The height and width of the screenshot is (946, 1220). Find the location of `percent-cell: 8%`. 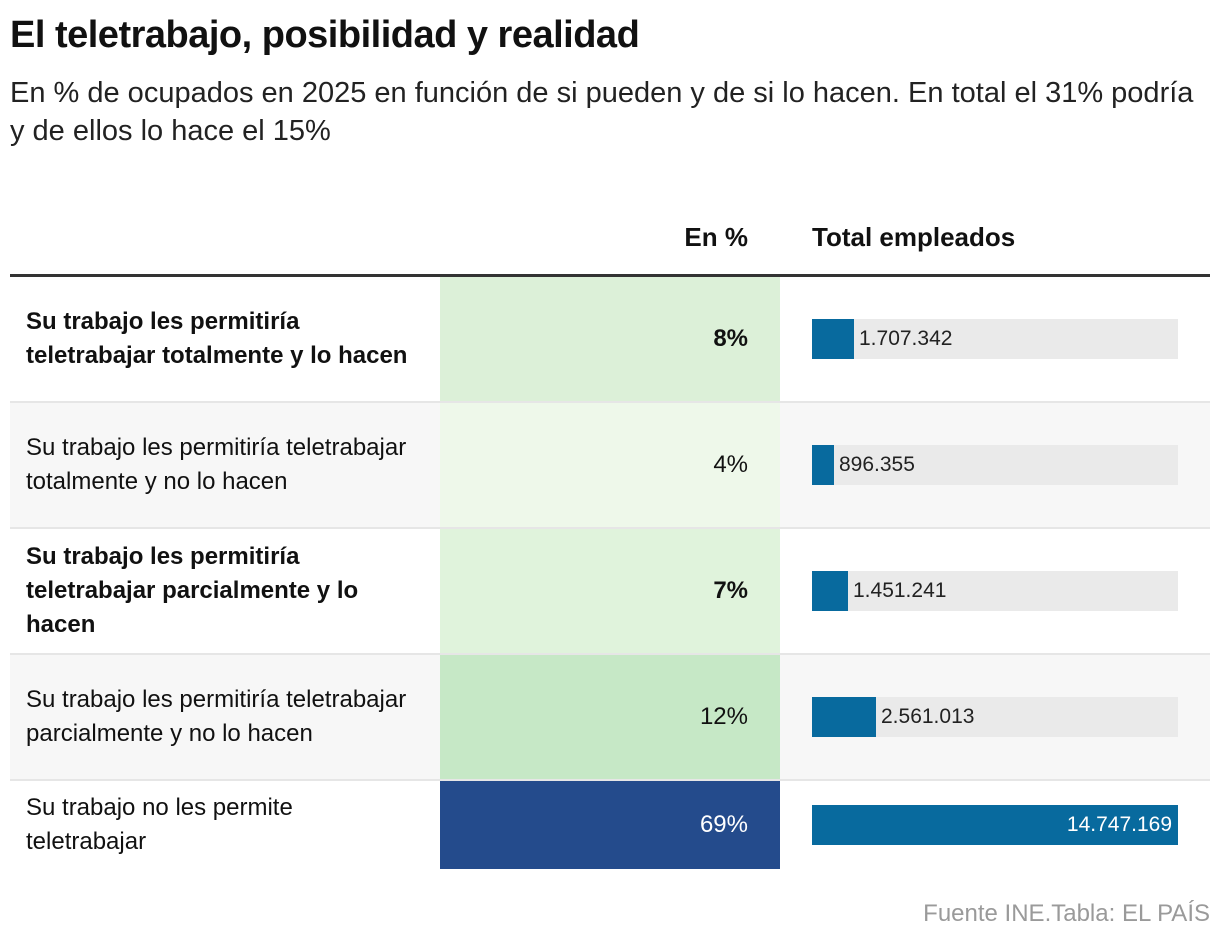

percent-cell: 8% is located at coordinates (610, 339).